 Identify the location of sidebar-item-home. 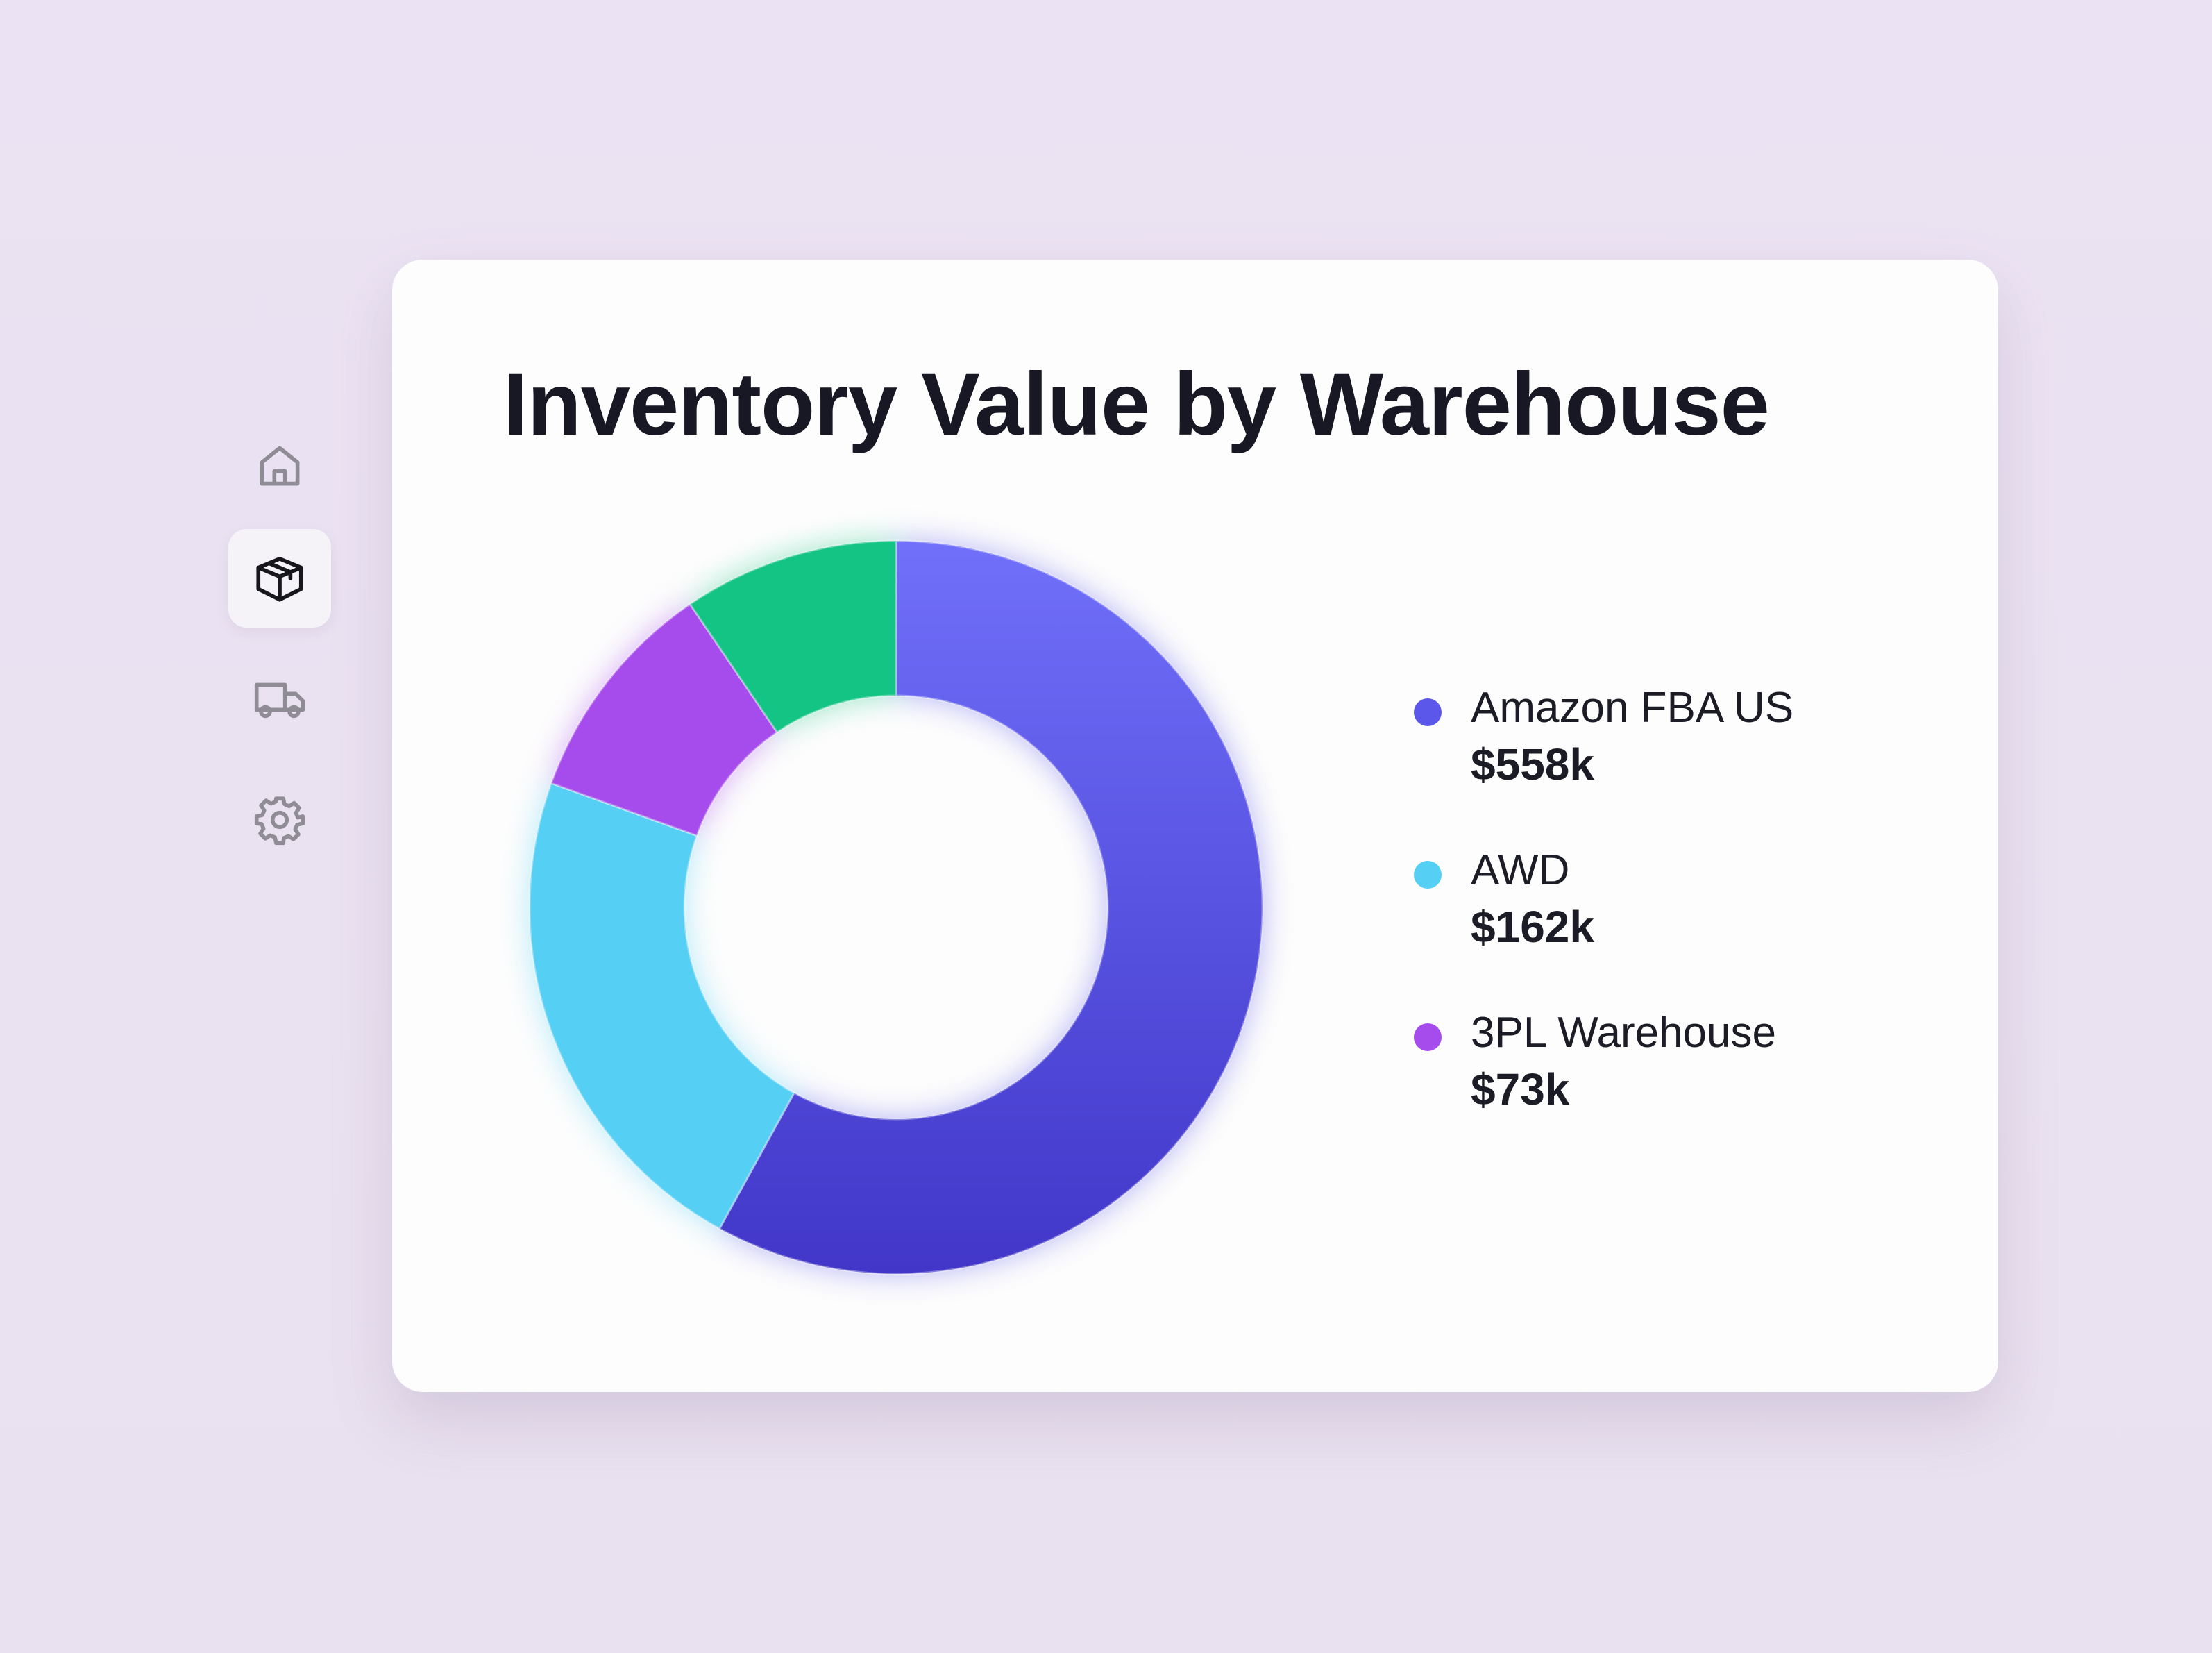
(279, 466).